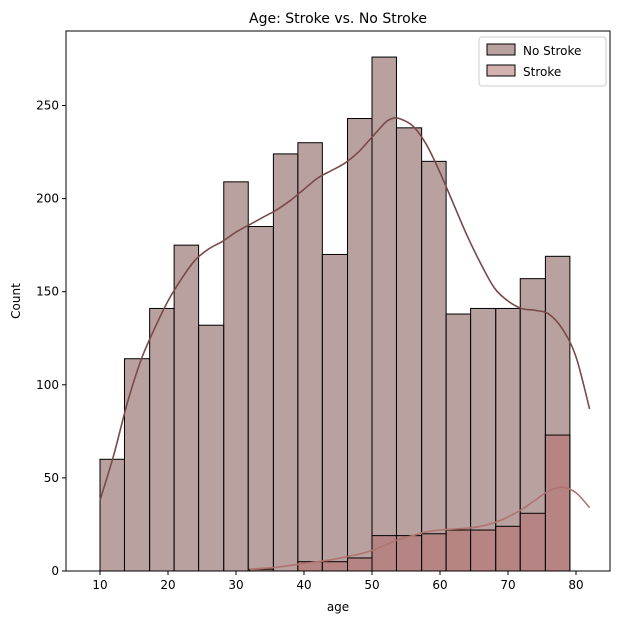  I want to click on y-tick-label: 200, so click(47, 199).